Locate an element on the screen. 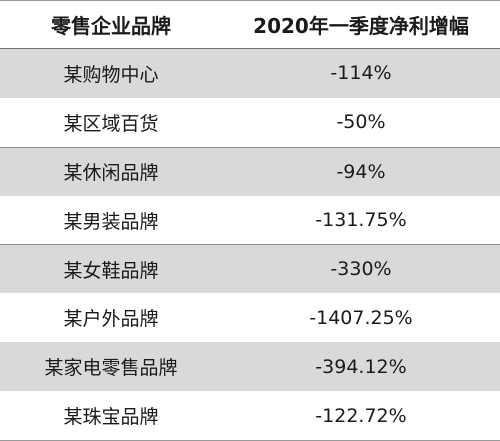  growth-cell: -94% is located at coordinates (361, 171).